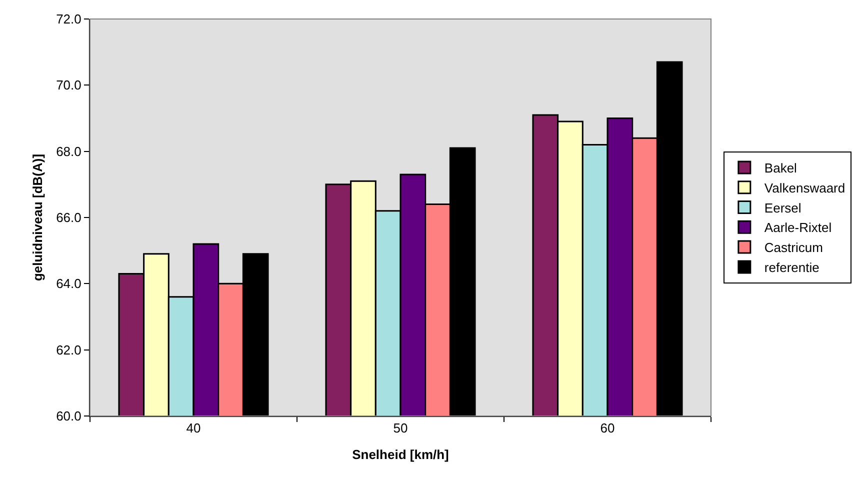  I want to click on y-tick-label: 72.0, so click(69, 19).